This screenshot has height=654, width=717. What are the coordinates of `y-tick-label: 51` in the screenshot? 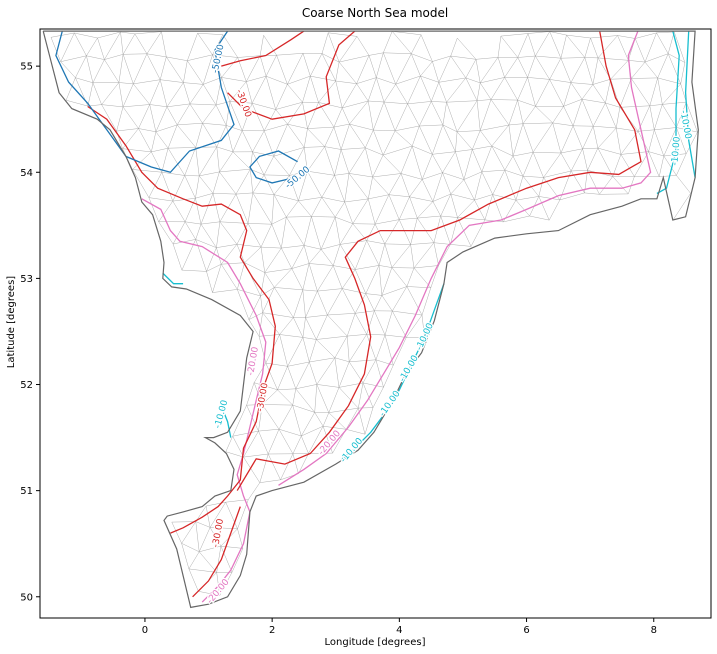 It's located at (26, 491).